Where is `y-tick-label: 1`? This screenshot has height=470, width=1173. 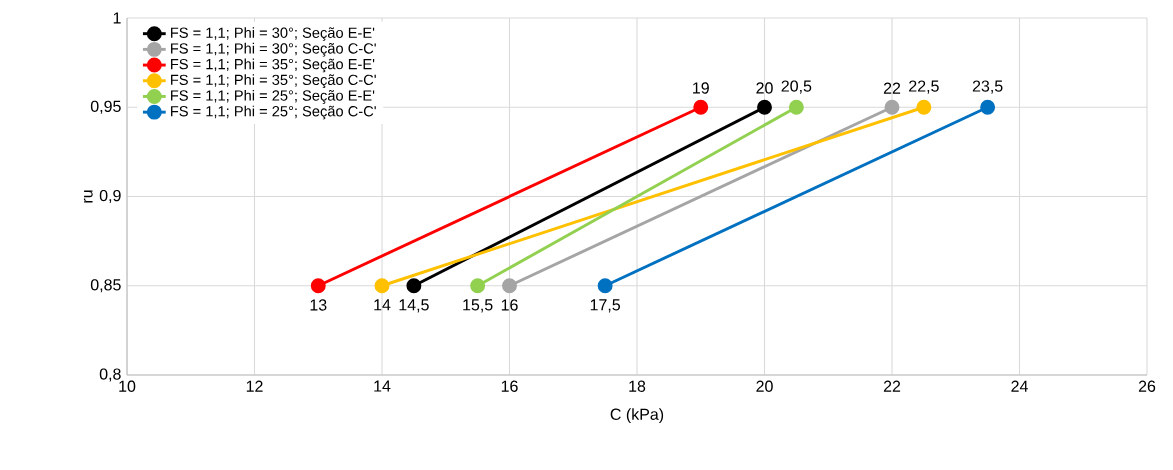
y-tick-label: 1 is located at coordinates (117, 18).